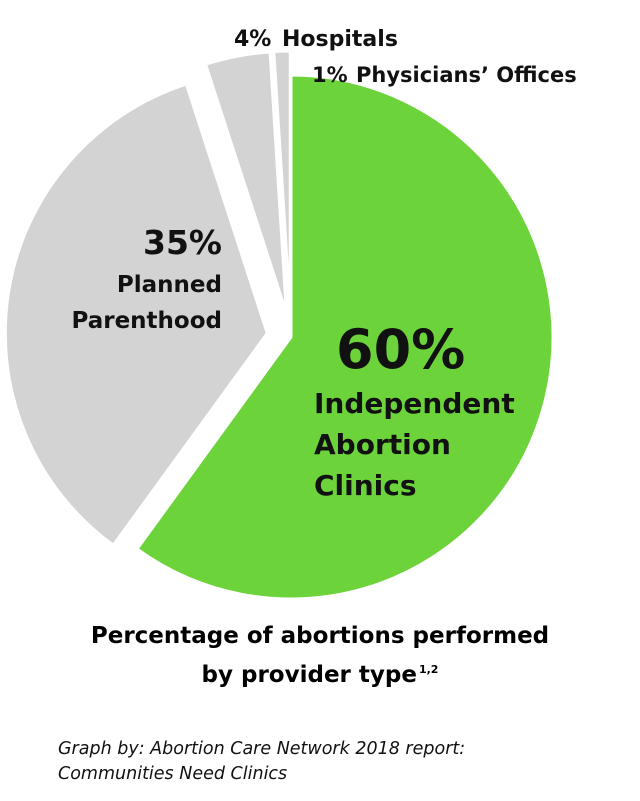  Describe the element at coordinates (365, 485) in the screenshot. I see `slice-category-label: Clinics` at that location.